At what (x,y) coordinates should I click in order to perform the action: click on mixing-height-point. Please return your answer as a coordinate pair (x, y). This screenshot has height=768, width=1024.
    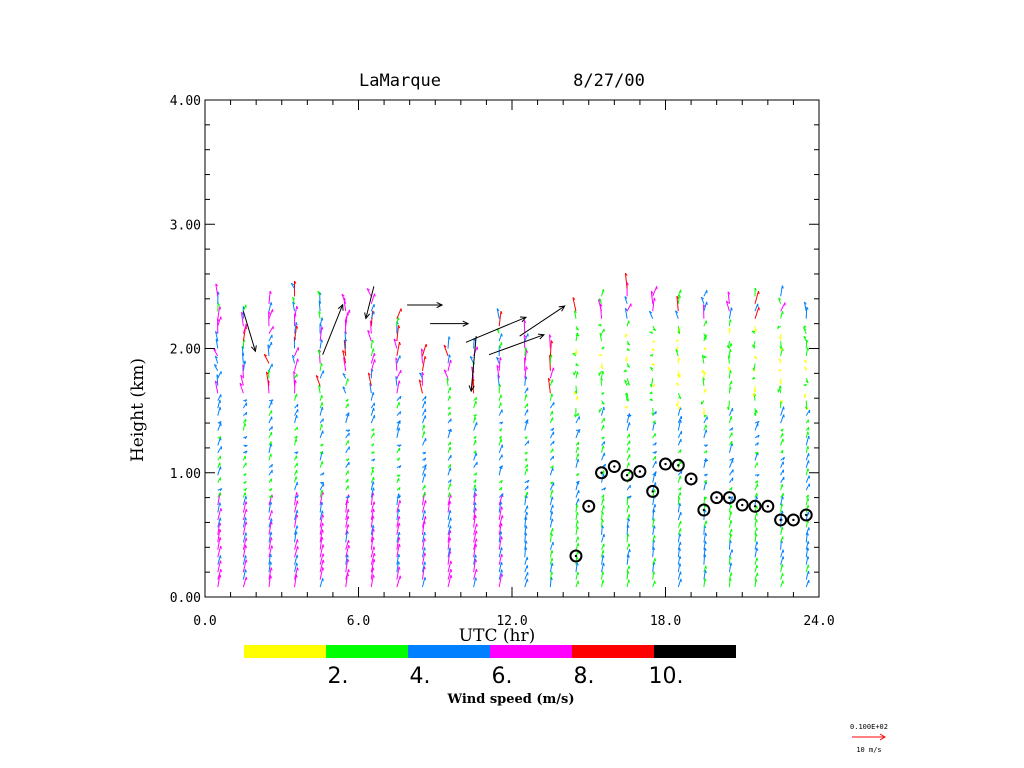
    Looking at the image, I should click on (678, 465).